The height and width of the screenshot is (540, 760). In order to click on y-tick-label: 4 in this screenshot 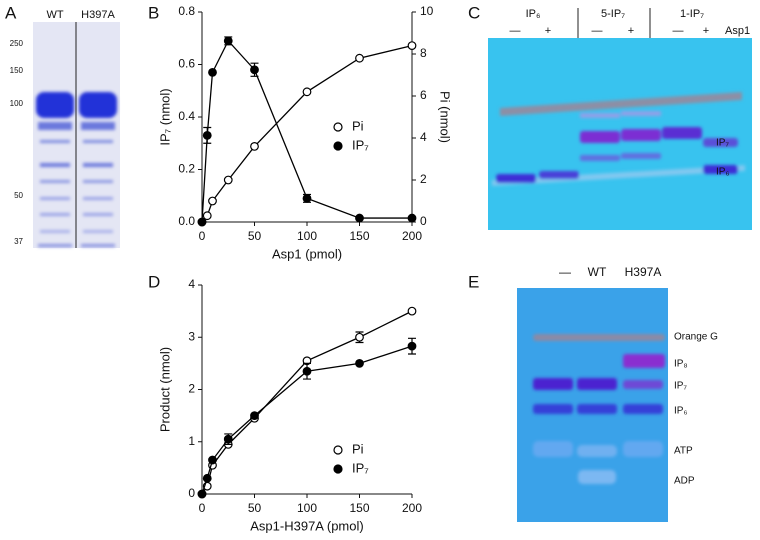, I will do `click(191, 284)`.